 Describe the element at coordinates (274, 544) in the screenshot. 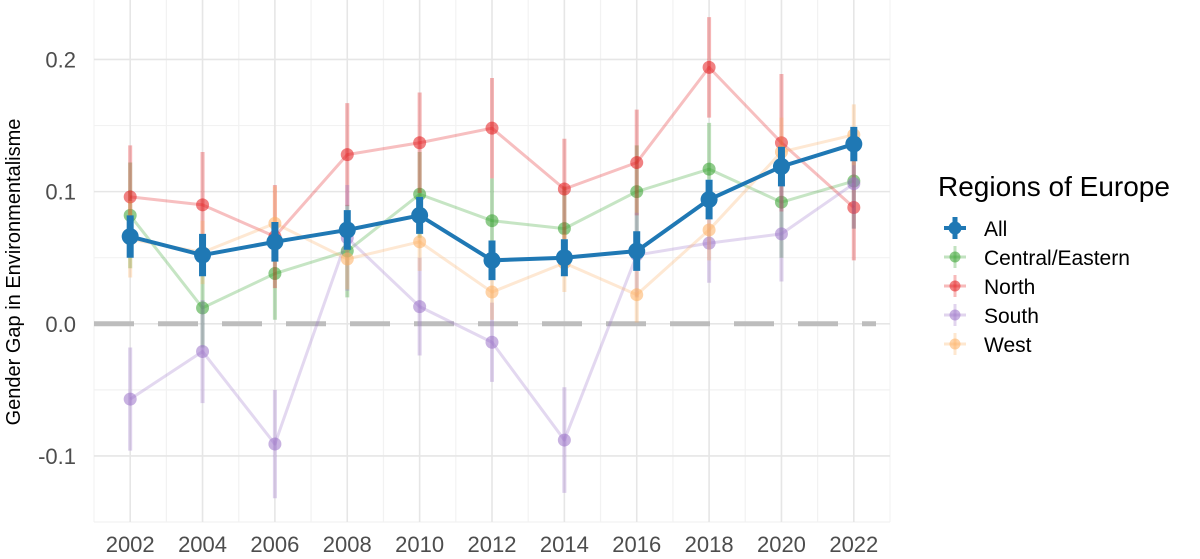

I see `x-tick-label: 2006` at that location.